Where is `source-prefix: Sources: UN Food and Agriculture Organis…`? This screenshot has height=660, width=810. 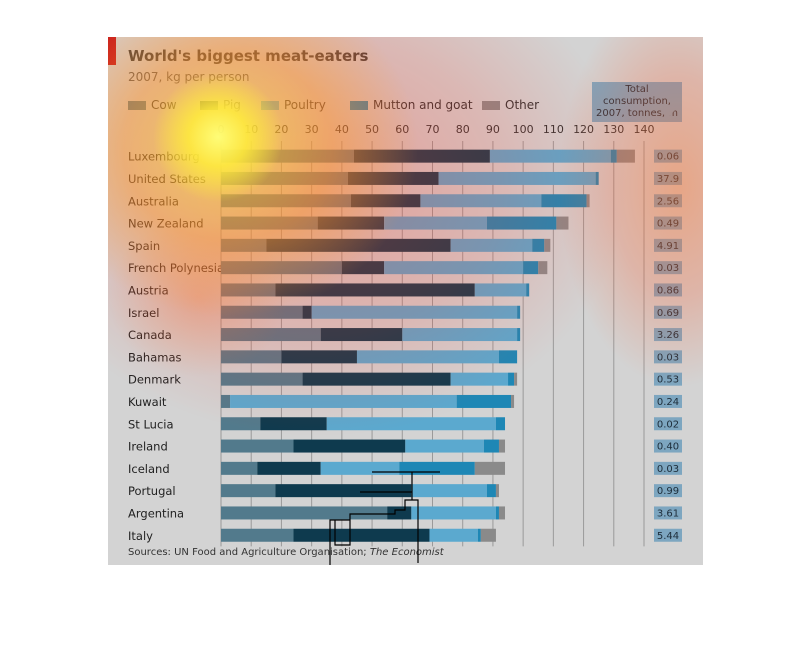 source-prefix: Sources: UN Food and Agriculture Organis… is located at coordinates (247, 552).